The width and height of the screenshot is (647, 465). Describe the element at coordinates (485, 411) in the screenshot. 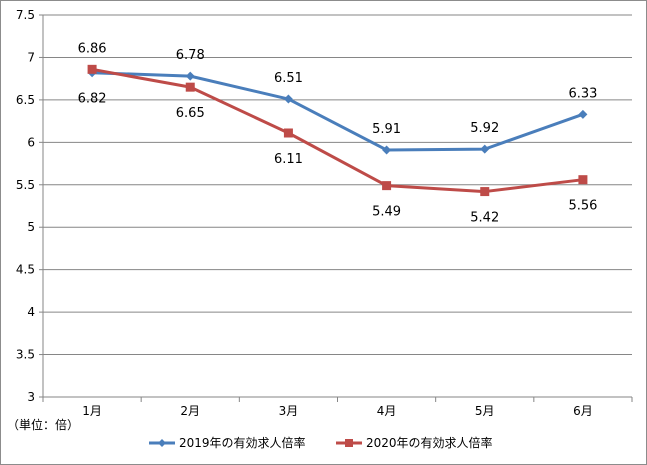

I see `x-tick-label: 5月` at that location.